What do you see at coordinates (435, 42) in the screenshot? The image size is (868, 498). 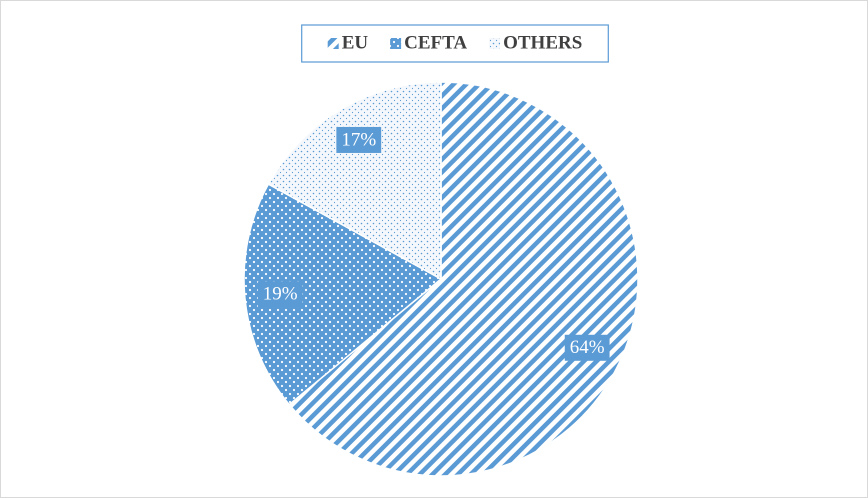 I see `legend-label: CEFTA` at bounding box center [435, 42].